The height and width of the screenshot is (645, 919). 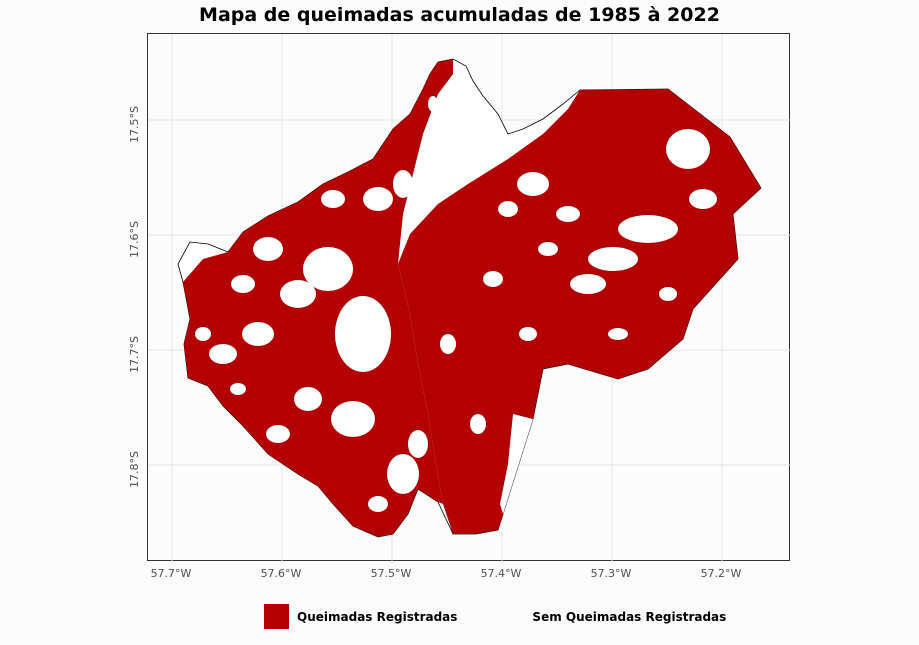 I want to click on y-tick-label: 17.7°S, so click(x=134, y=354).